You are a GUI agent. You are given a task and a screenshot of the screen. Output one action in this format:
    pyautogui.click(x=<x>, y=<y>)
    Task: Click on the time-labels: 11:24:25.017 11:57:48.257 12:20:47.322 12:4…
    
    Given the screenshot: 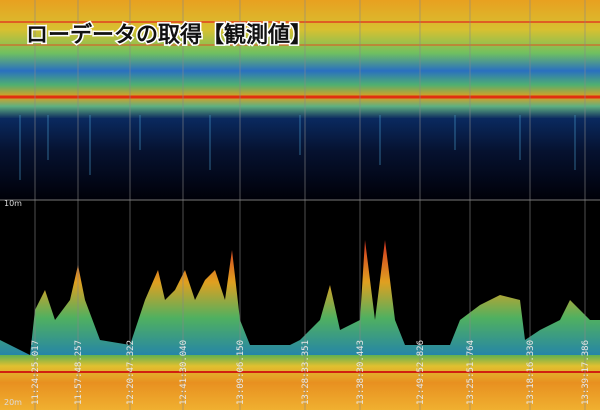 What is the action you would take?
    pyautogui.click(x=311, y=372)
    